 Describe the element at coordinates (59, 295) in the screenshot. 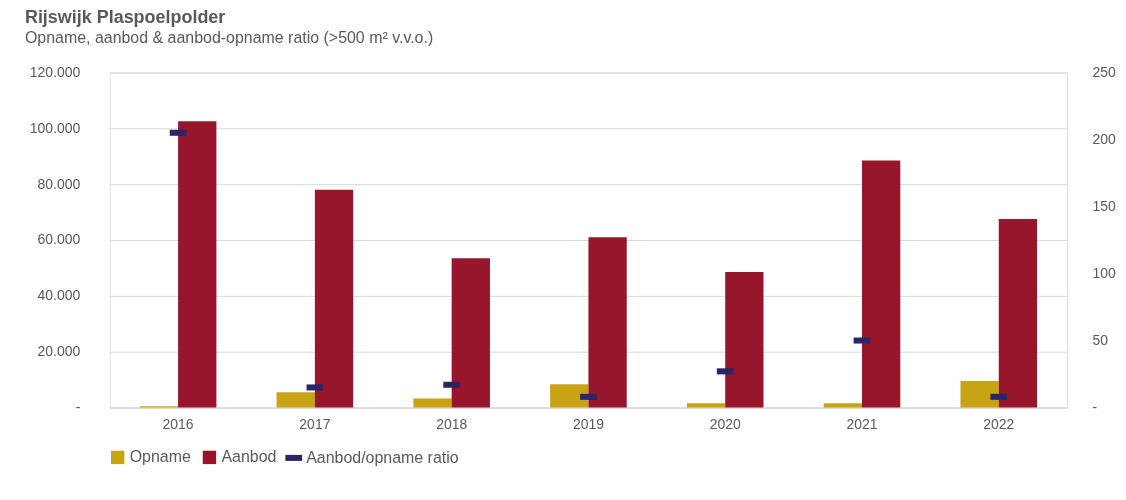

I see `y-tick-label: 40.000` at that location.